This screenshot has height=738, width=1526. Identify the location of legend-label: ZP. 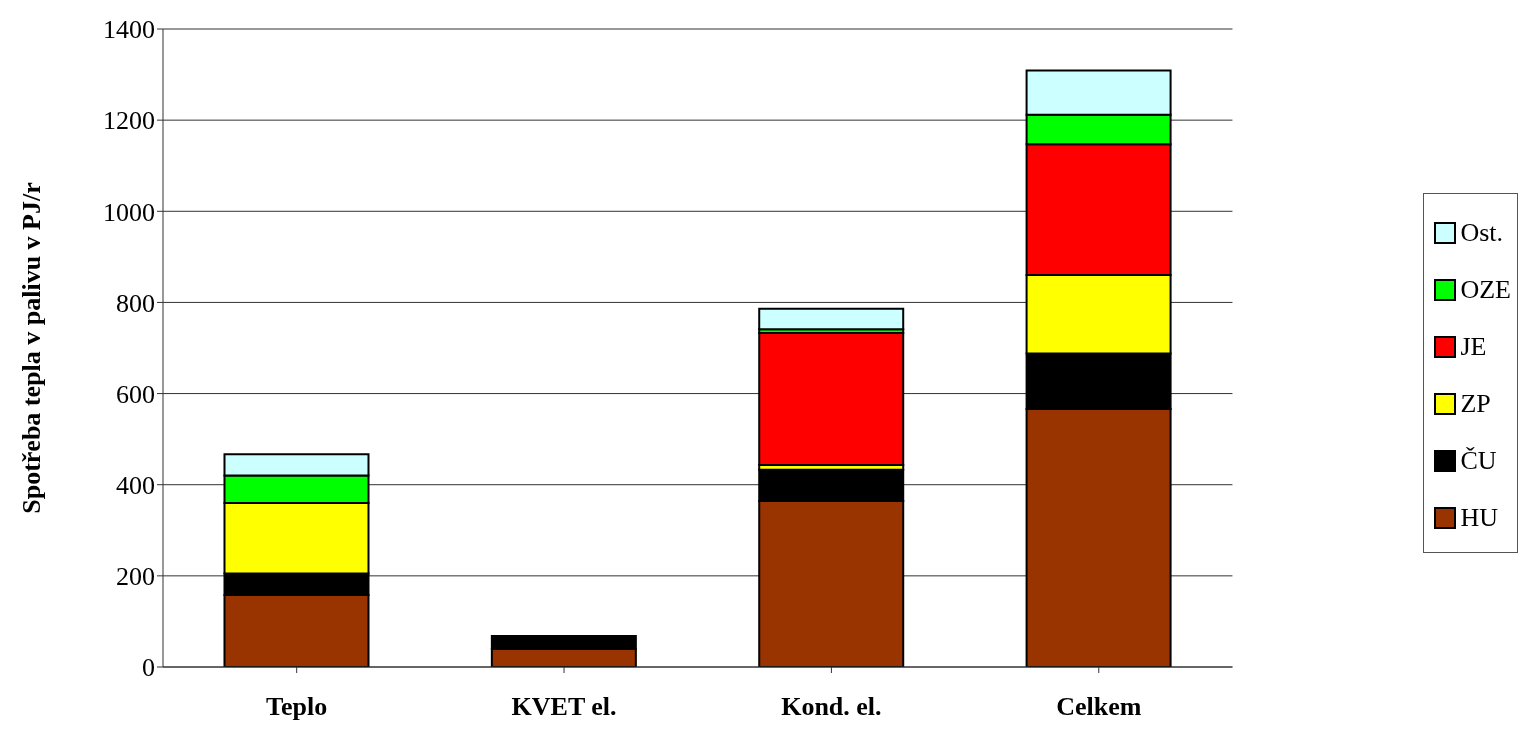
(1475, 403).